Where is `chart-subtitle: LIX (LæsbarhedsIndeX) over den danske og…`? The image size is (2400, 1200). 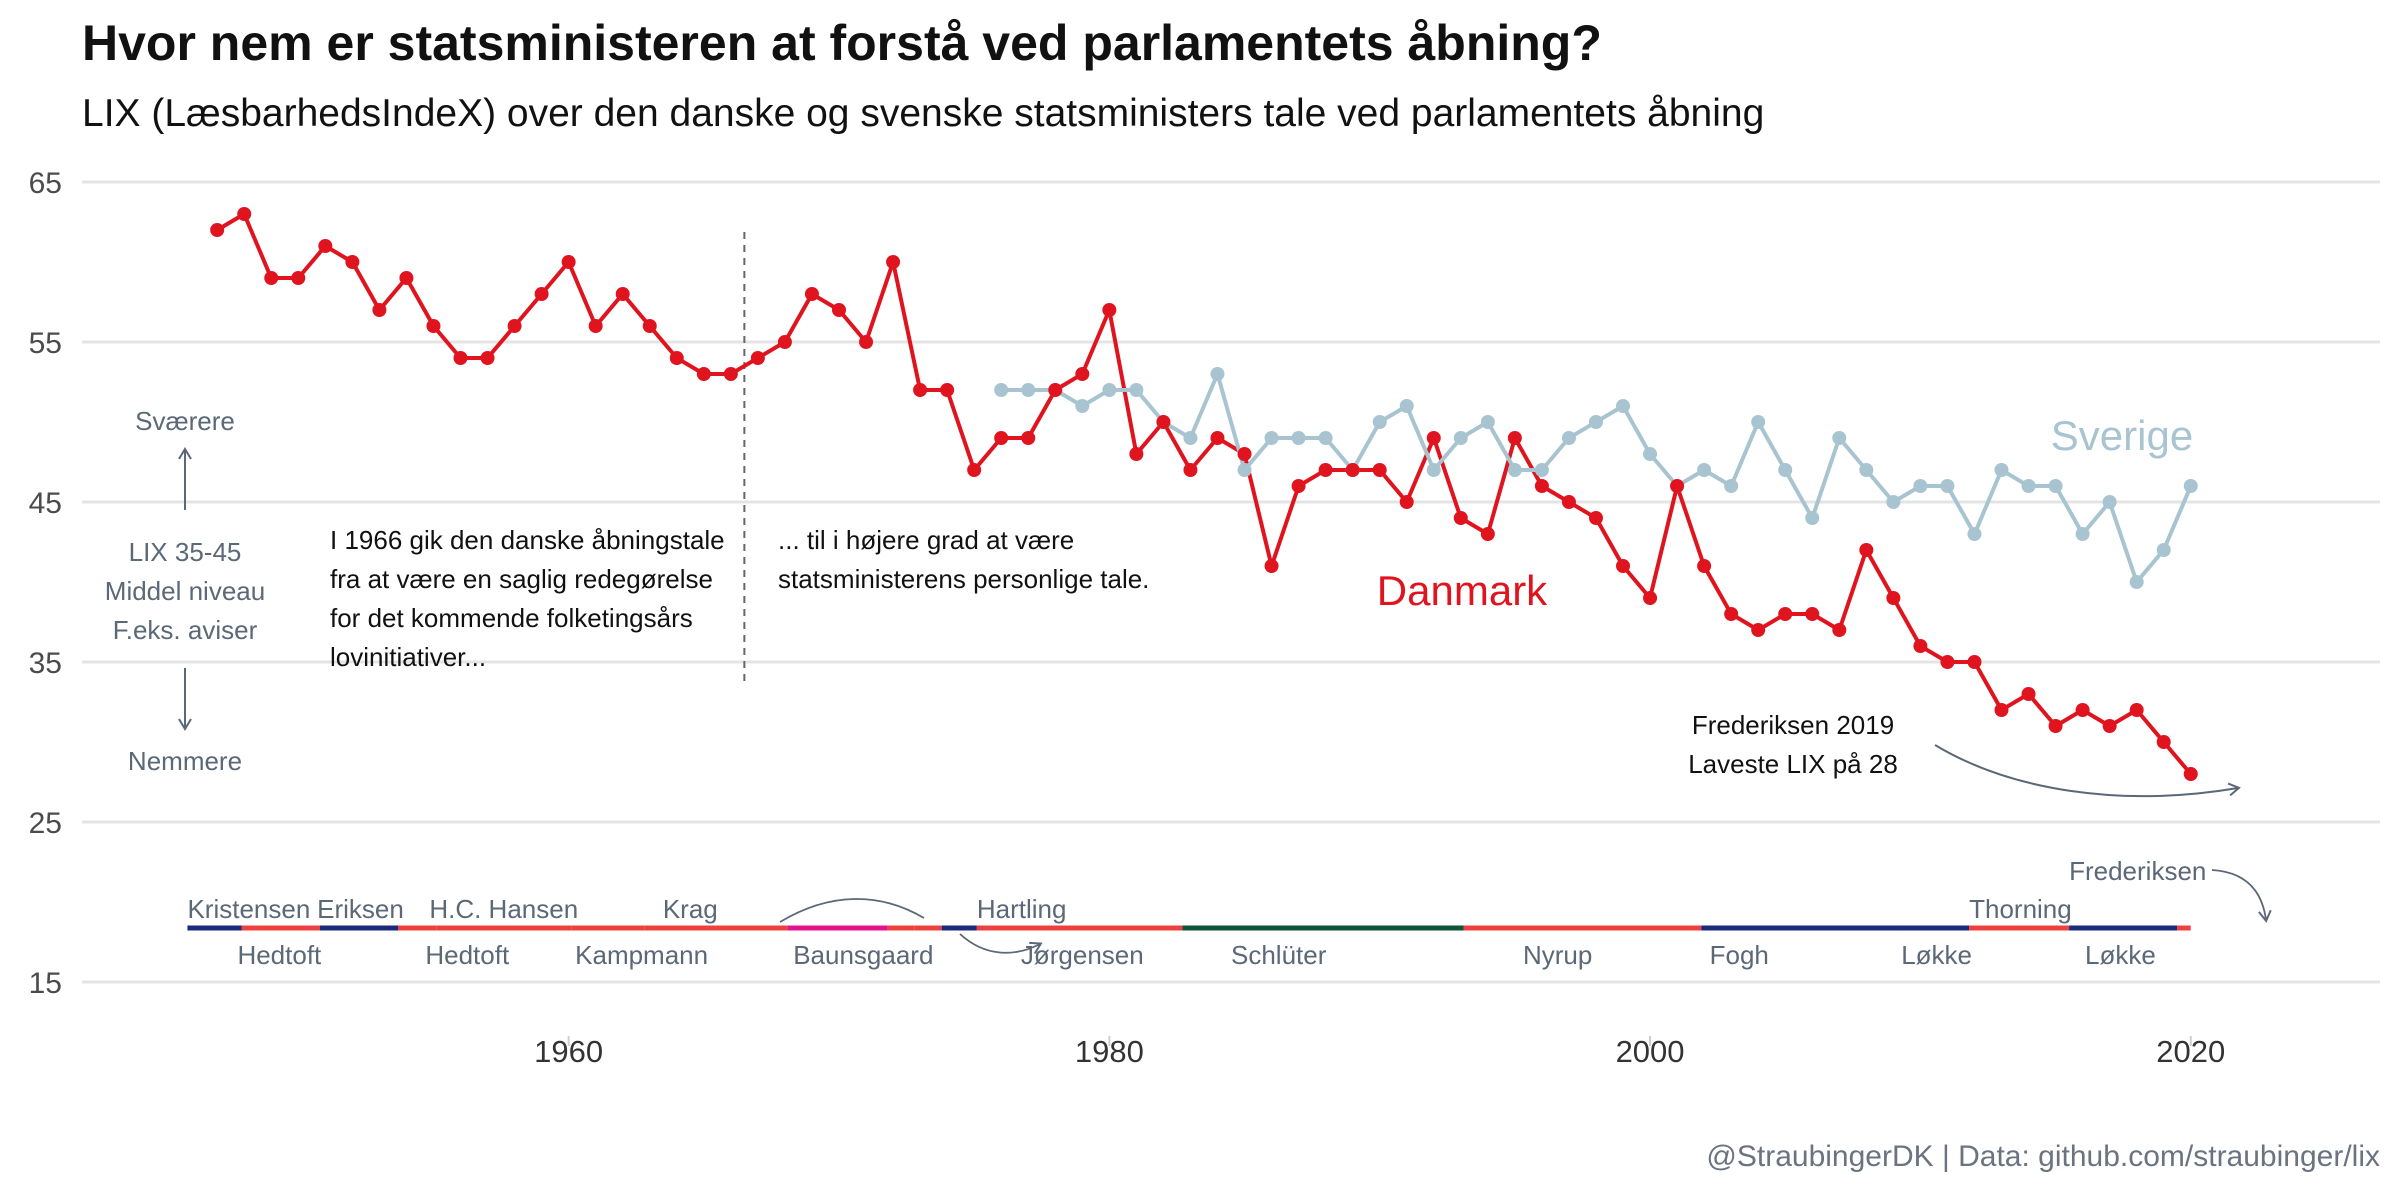
chart-subtitle: LIX (LæsbarhedsIndeX) over den danske og… is located at coordinates (923, 113).